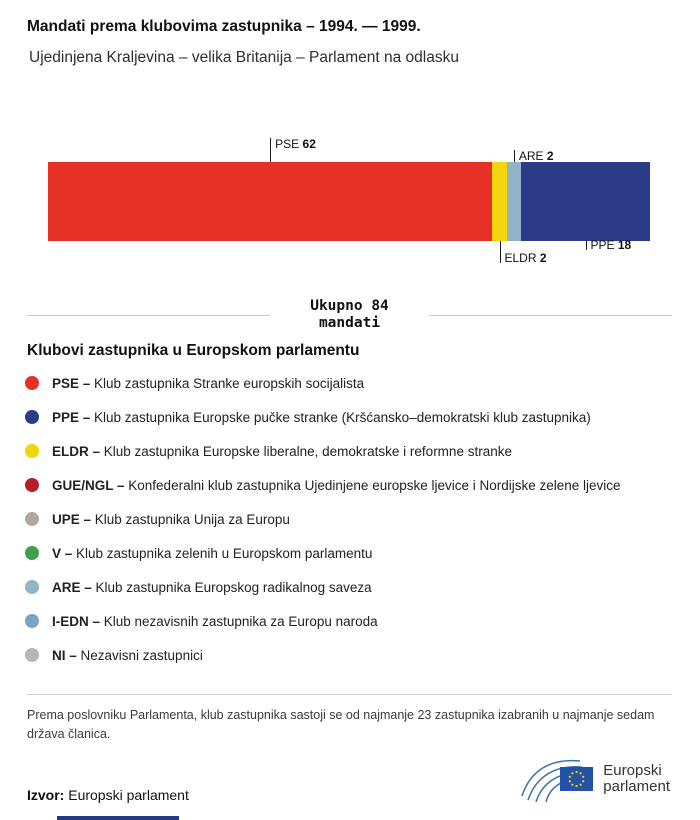 The height and width of the screenshot is (820, 700). I want to click on logo-wordmark: Europski parlament, so click(636, 779).